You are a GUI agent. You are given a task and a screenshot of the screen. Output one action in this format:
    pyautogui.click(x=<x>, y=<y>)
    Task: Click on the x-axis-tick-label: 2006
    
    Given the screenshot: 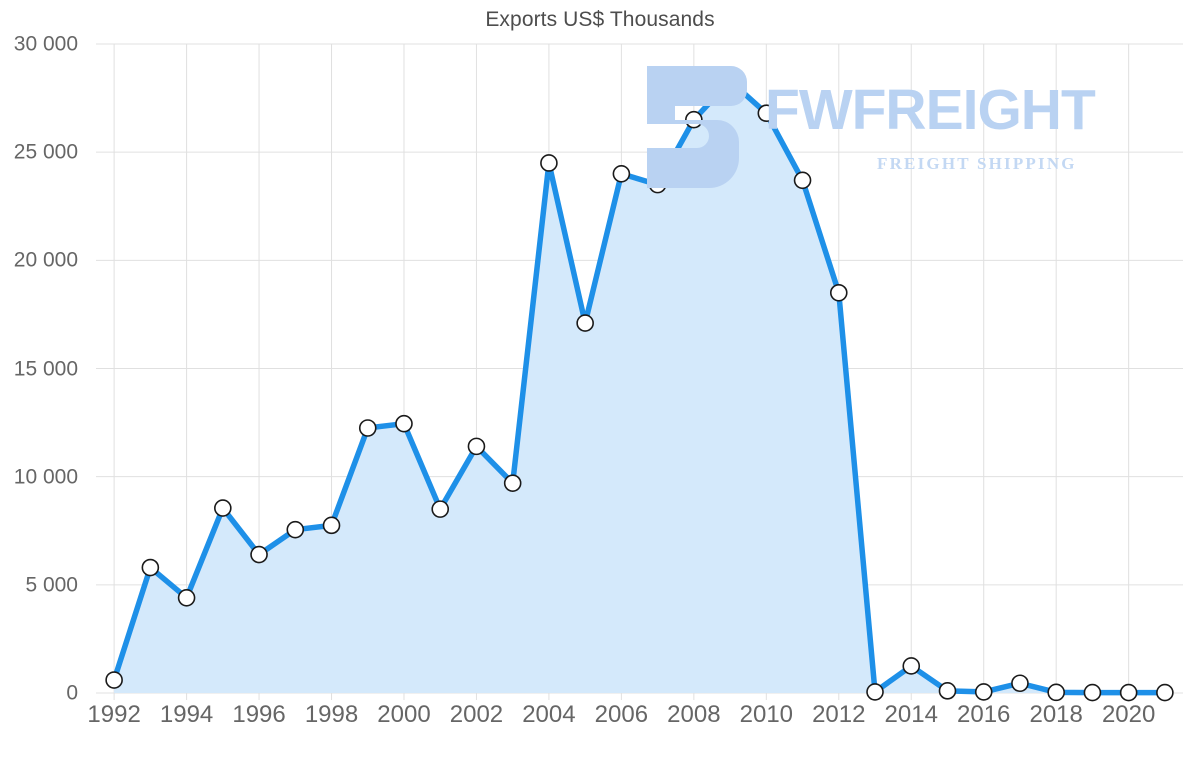 What is the action you would take?
    pyautogui.click(x=621, y=714)
    